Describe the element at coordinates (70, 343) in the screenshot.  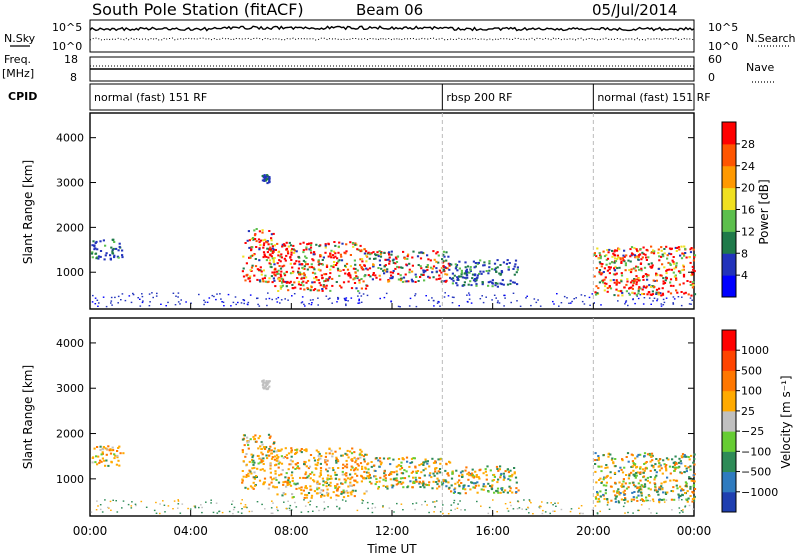
I see `y-tick-label: 4000` at that location.